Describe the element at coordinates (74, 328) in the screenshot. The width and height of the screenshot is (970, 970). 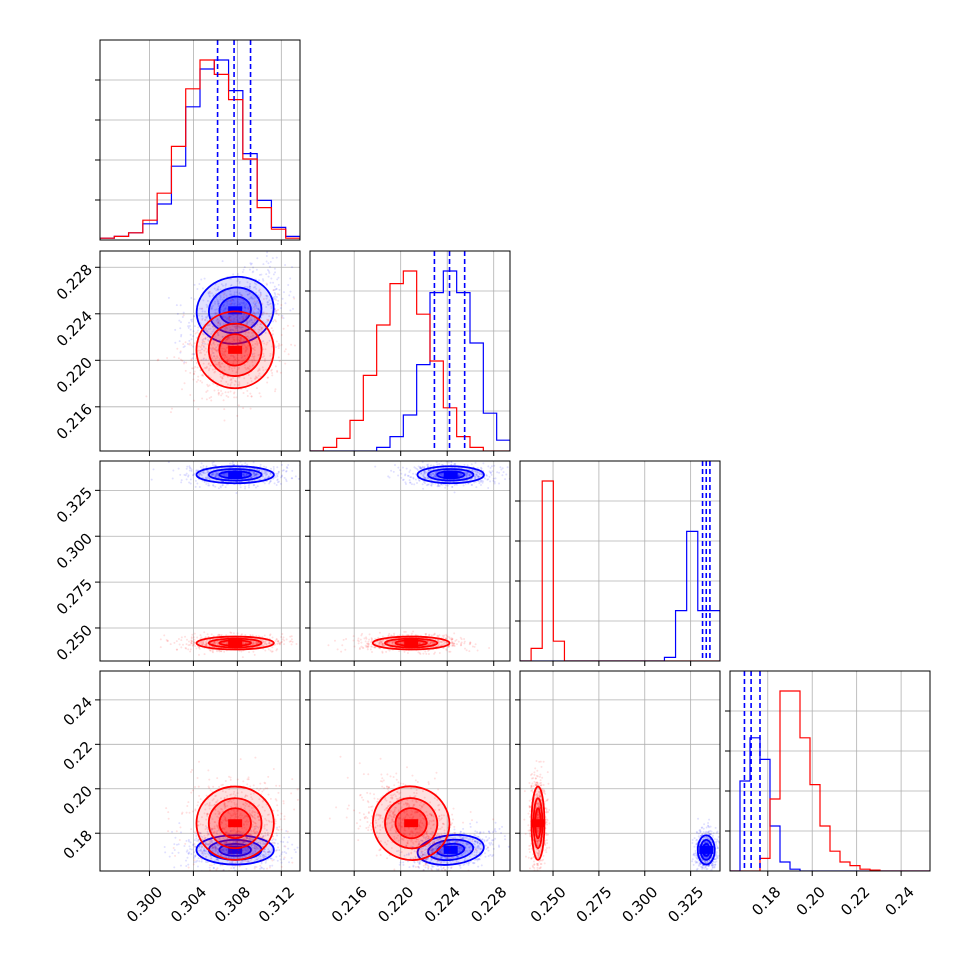
I see `y-tick-label: 0.224` at that location.